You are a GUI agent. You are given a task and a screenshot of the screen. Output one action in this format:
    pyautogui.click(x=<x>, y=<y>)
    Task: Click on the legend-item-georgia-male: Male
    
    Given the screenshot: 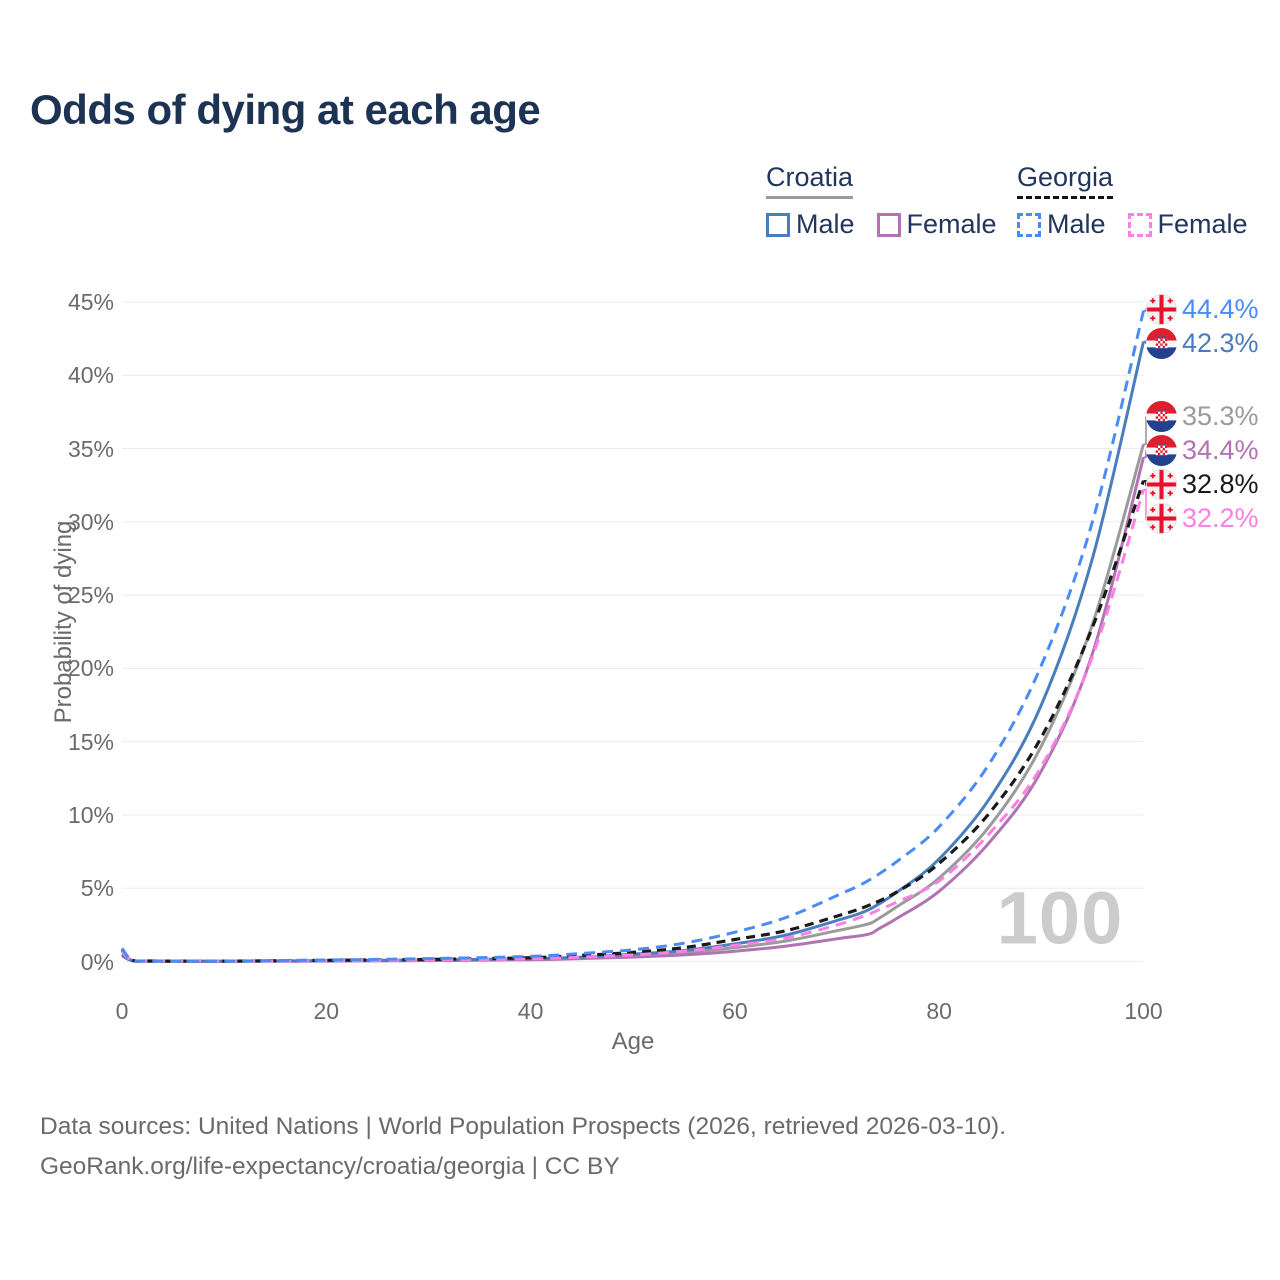 What is the action you would take?
    pyautogui.click(x=1061, y=224)
    